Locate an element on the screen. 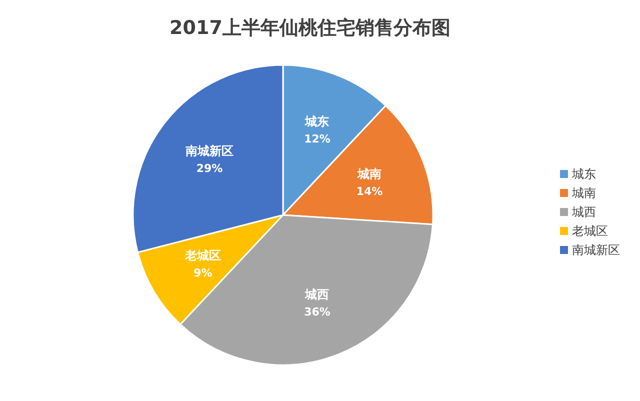 Image resolution: width=640 pixels, height=401 pixels. data-label: 36% is located at coordinates (317, 311).